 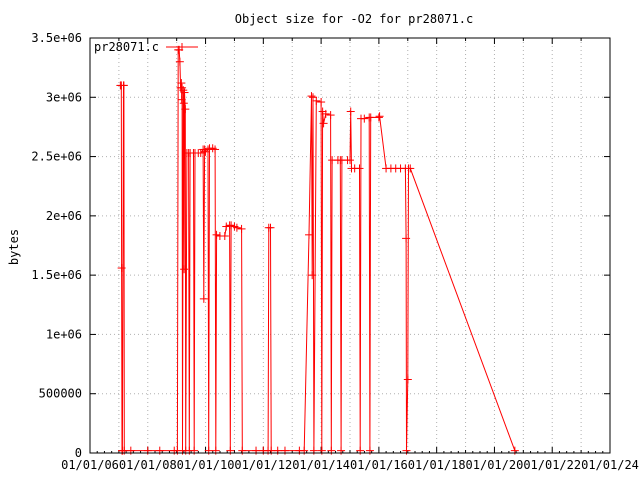 What do you see at coordinates (14, 247) in the screenshot?
I see `y-axis-label: bytes` at bounding box center [14, 247].